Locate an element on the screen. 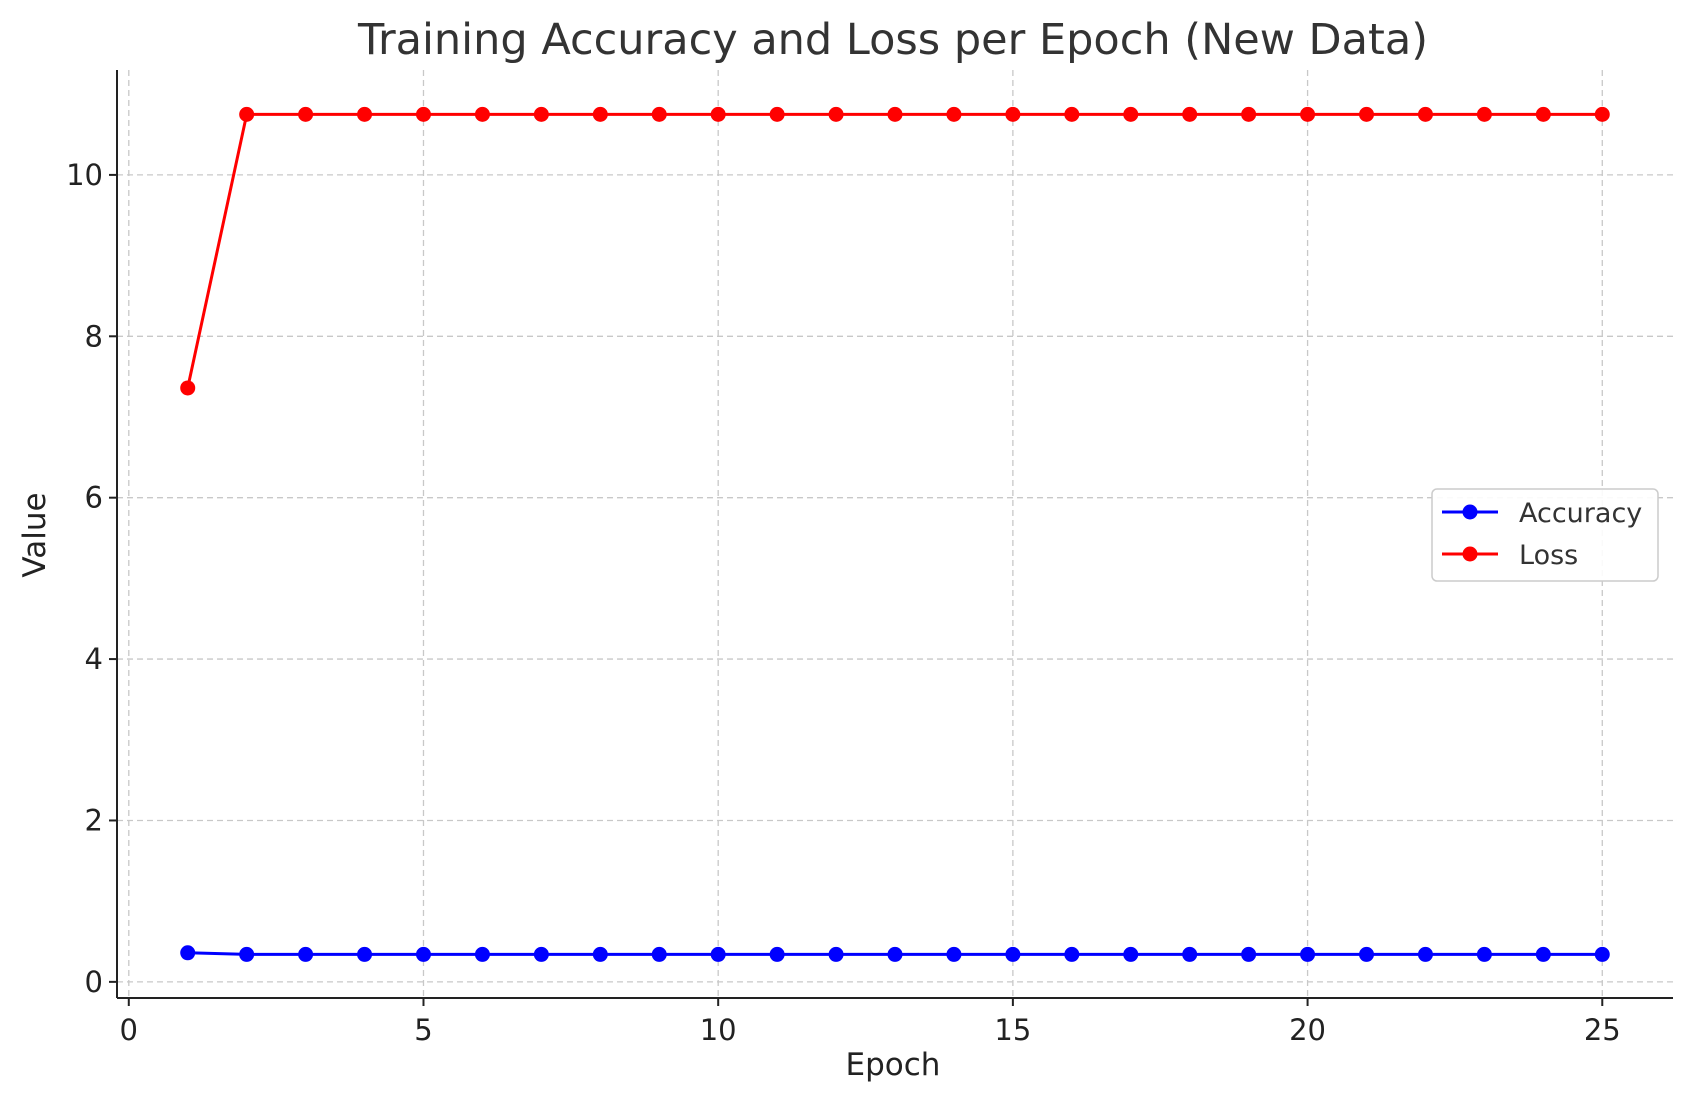 This screenshot has height=1101, width=1686. y-tick-label-3: 6 is located at coordinates (94, 498).